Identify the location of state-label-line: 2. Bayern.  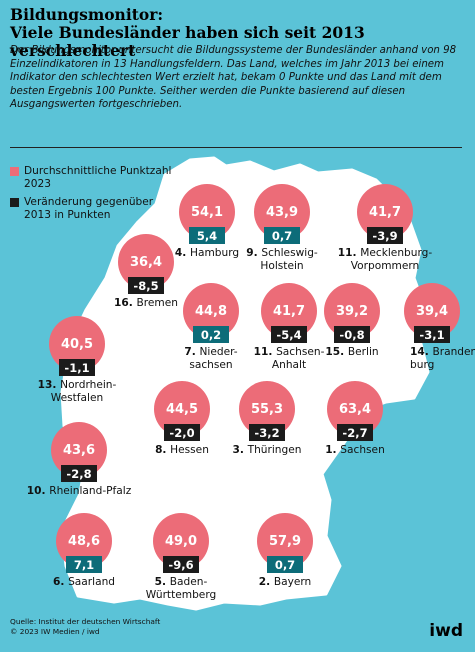
(285, 582).